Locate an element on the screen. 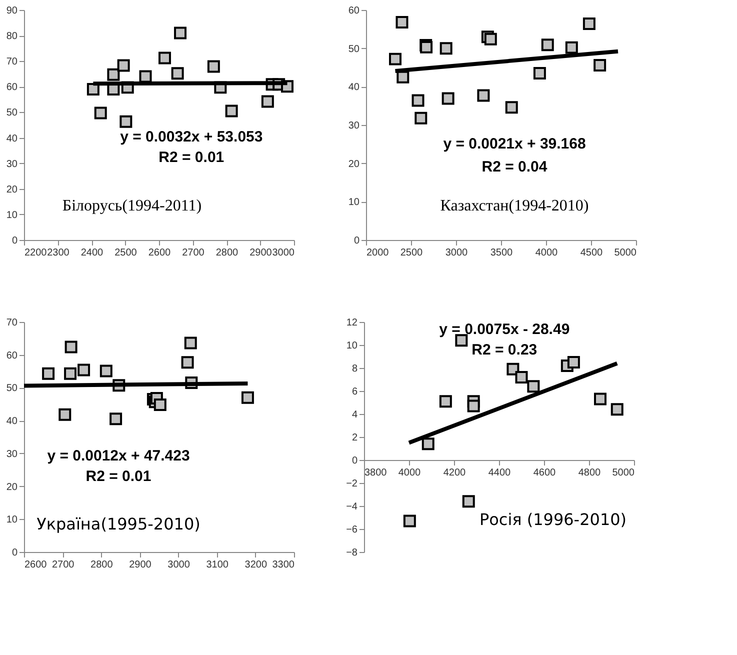 This screenshot has width=737, height=655. y-tick-label: 4 is located at coordinates (355, 415).